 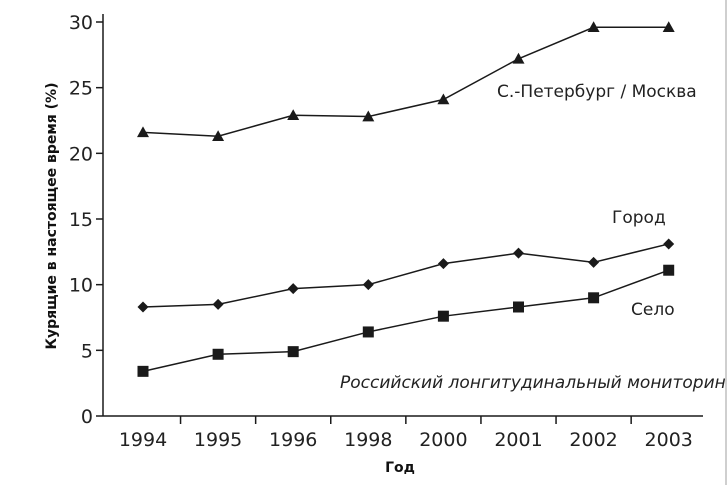 What do you see at coordinates (443, 440) in the screenshot?
I see `x-tick-label-2000: 2000` at bounding box center [443, 440].